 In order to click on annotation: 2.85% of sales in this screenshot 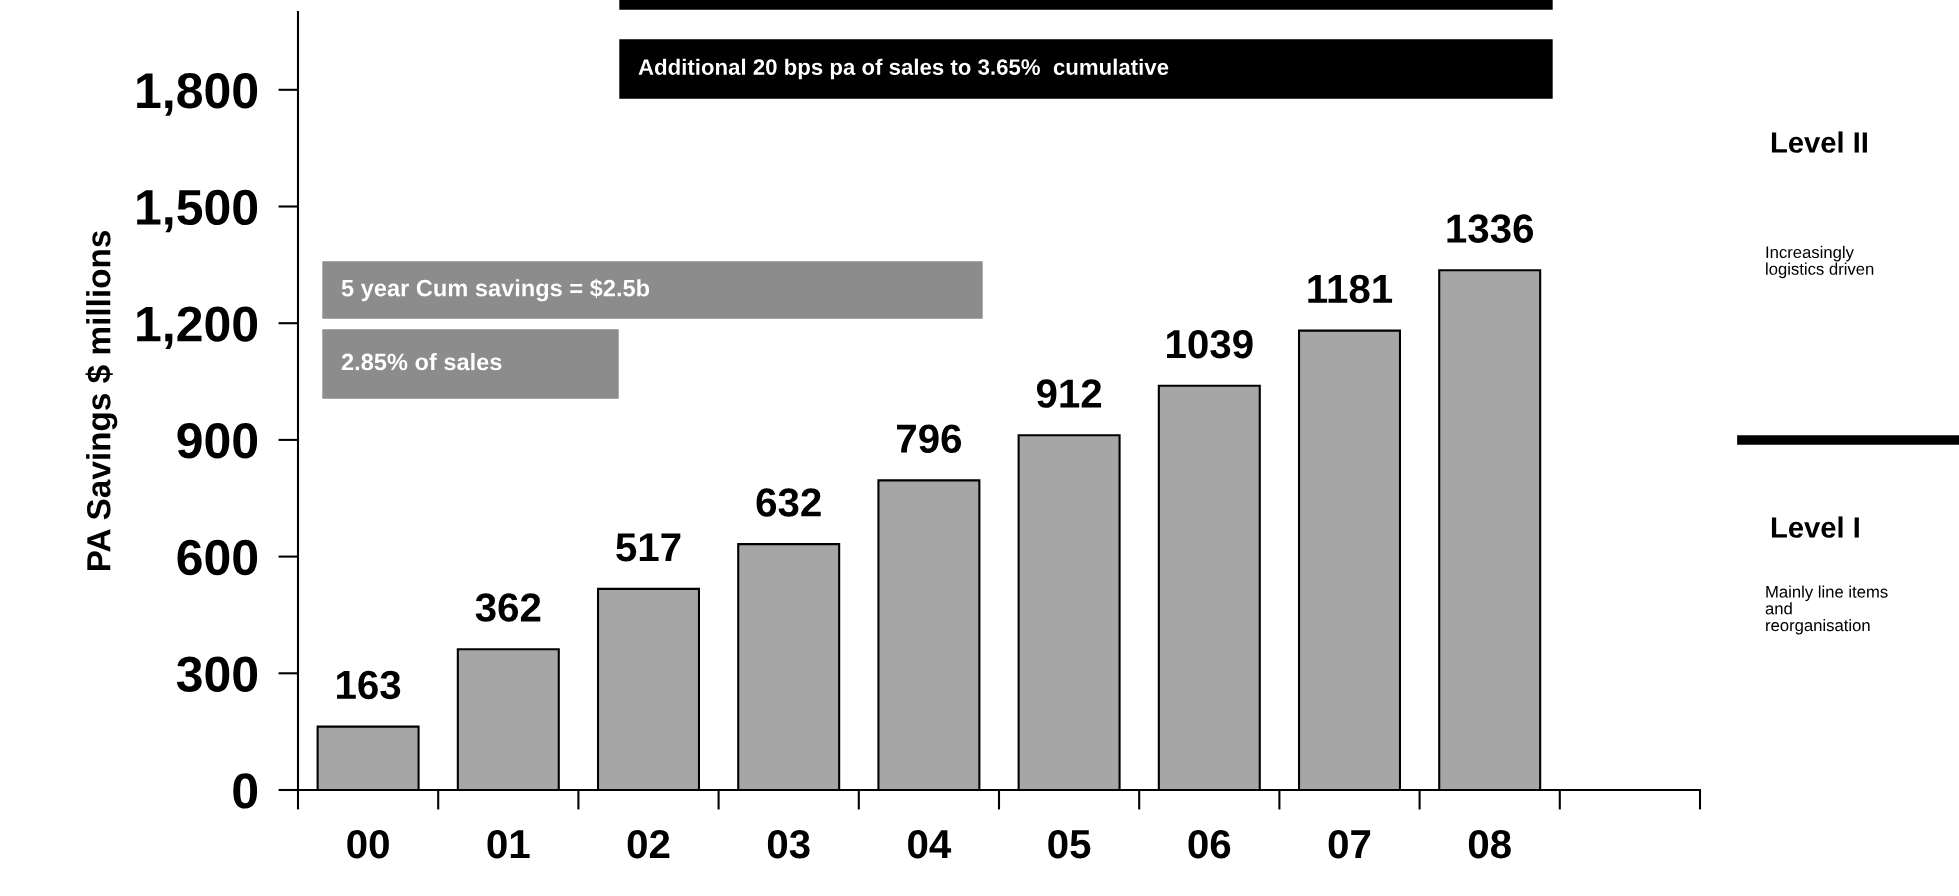, I will do `click(421, 362)`.